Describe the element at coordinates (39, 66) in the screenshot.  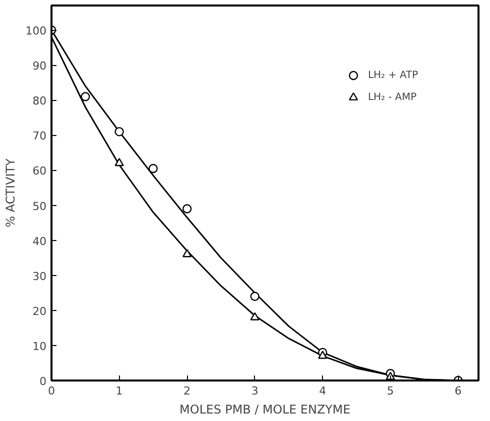
I see `y-tick-label: 90` at that location.